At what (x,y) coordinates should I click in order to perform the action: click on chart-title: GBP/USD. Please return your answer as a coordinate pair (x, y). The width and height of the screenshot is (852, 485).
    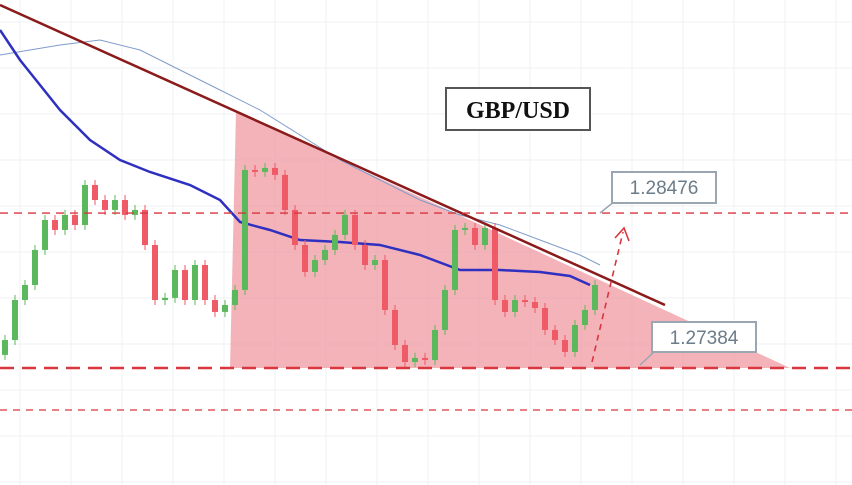
    Looking at the image, I should click on (518, 111).